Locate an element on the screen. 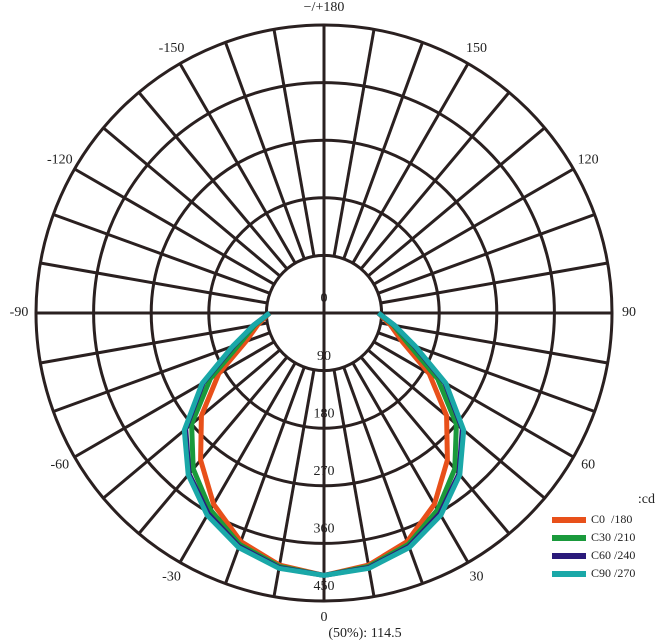 This screenshot has height=643, width=668. legend-label: C60 /240 is located at coordinates (613, 555).